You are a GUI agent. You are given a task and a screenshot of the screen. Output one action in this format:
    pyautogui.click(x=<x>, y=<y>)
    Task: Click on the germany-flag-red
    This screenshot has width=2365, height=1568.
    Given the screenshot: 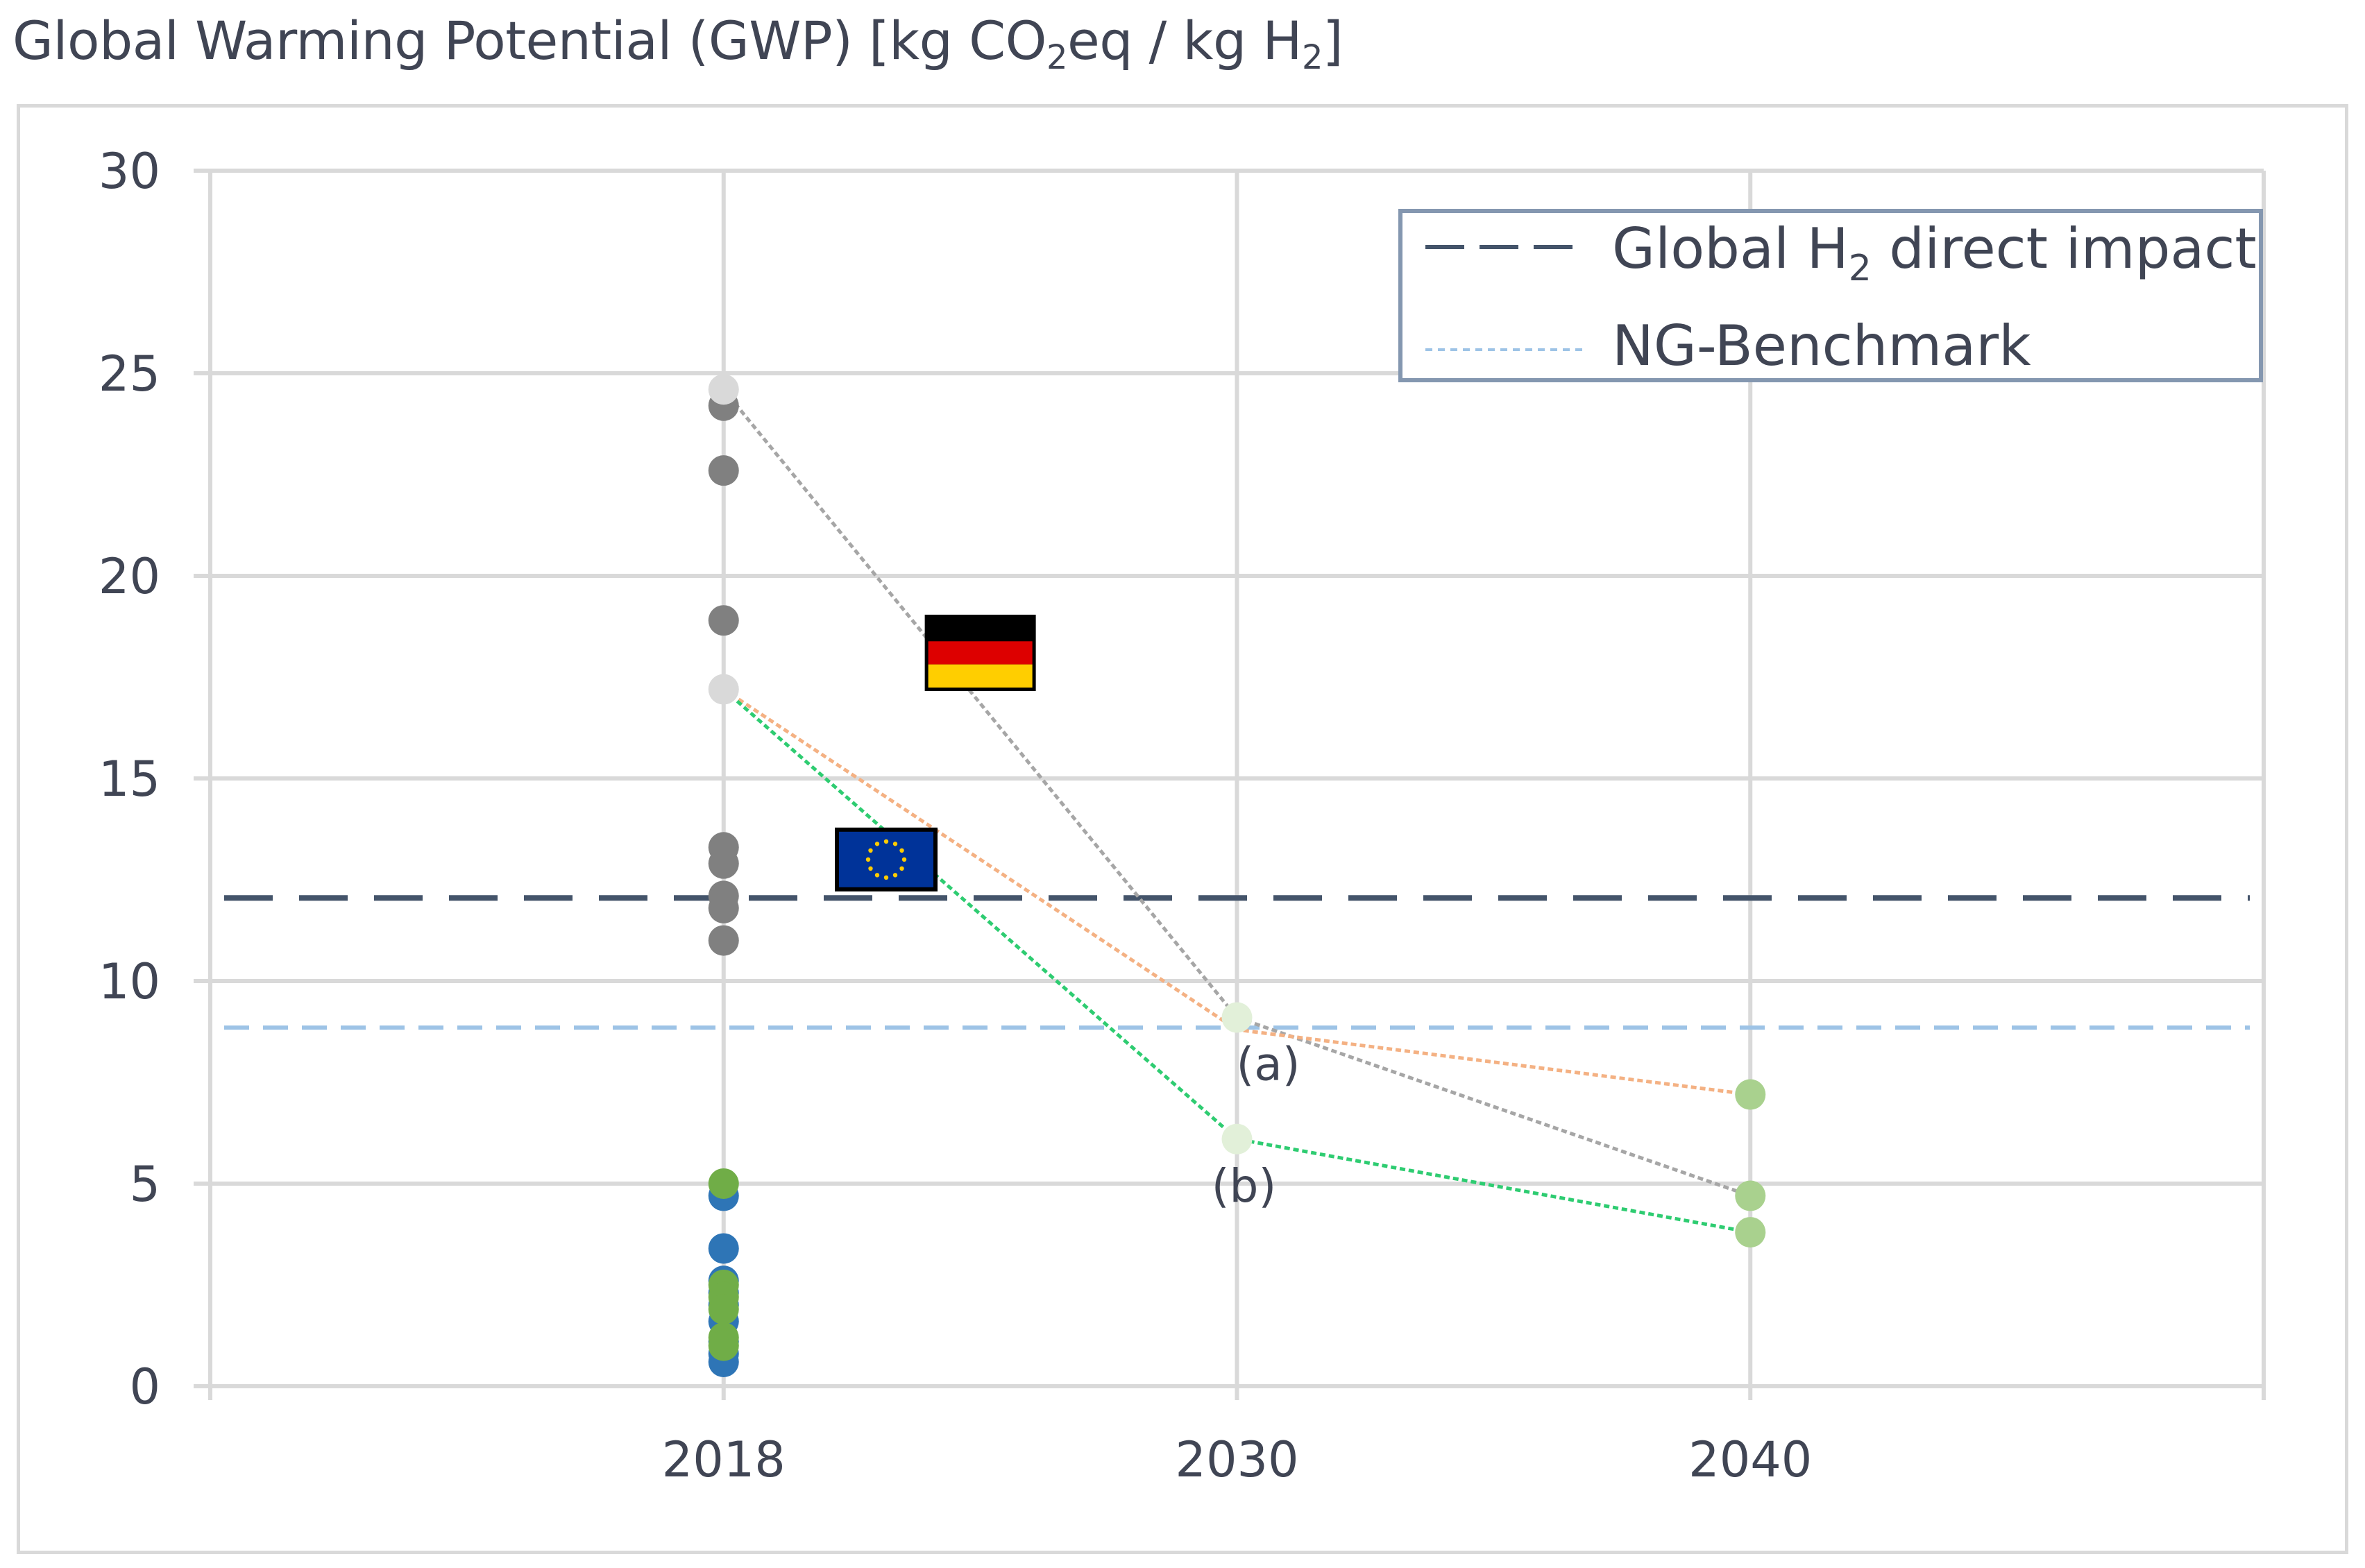 What is the action you would take?
    pyautogui.click(x=980, y=653)
    